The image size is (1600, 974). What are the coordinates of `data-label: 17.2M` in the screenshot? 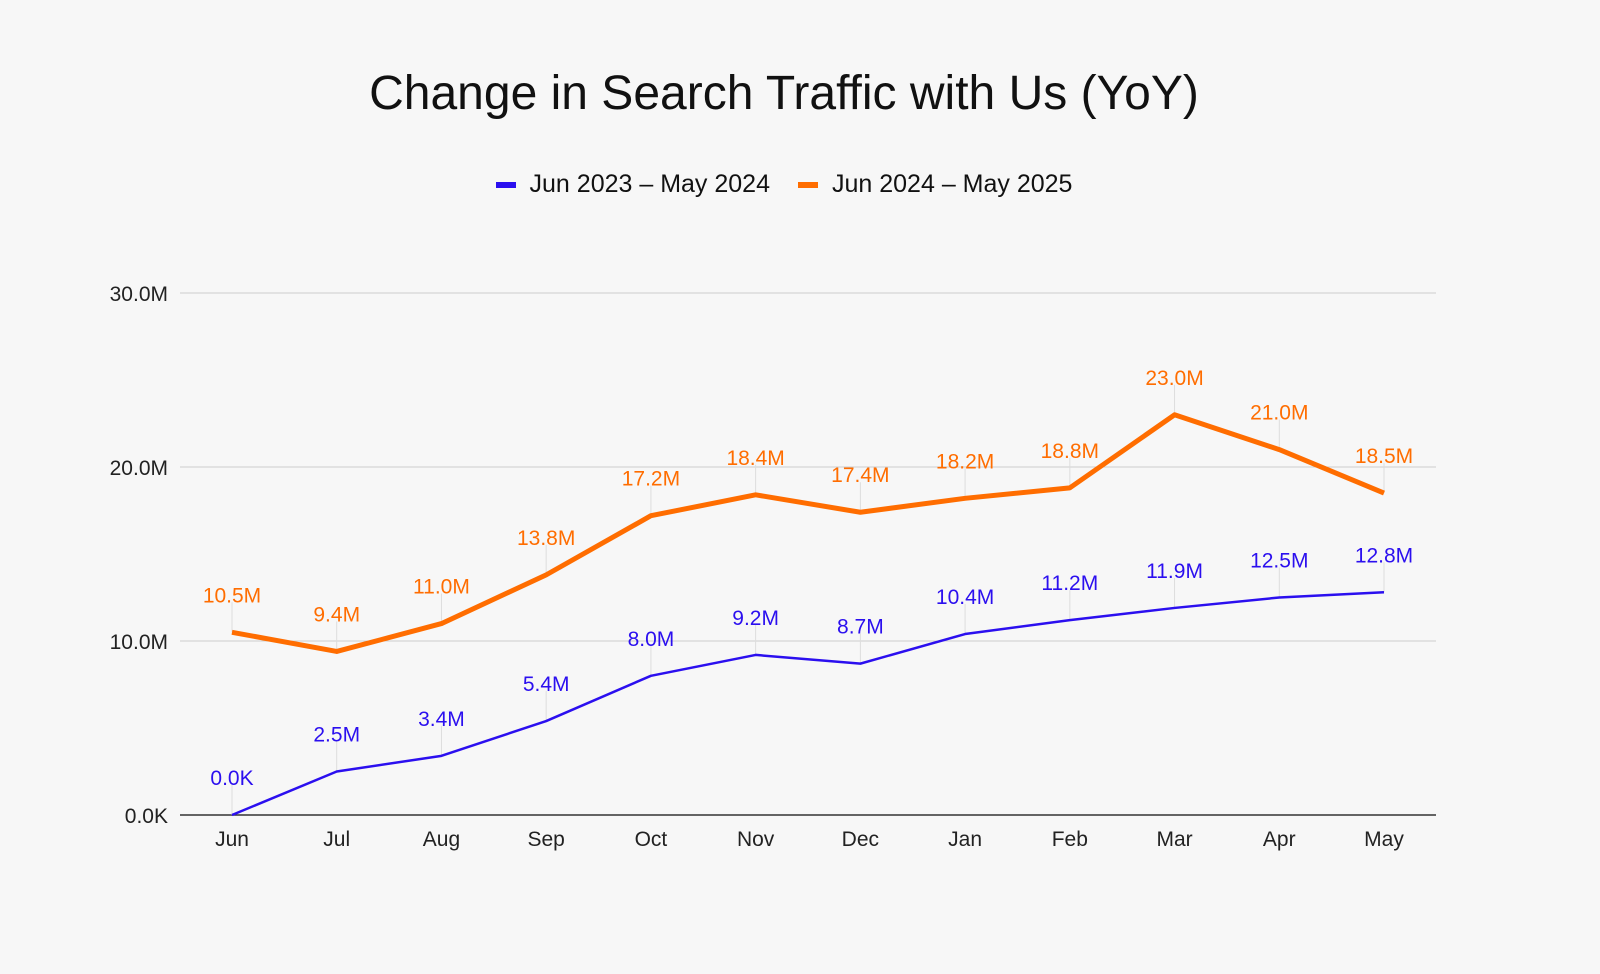 It's located at (651, 479).